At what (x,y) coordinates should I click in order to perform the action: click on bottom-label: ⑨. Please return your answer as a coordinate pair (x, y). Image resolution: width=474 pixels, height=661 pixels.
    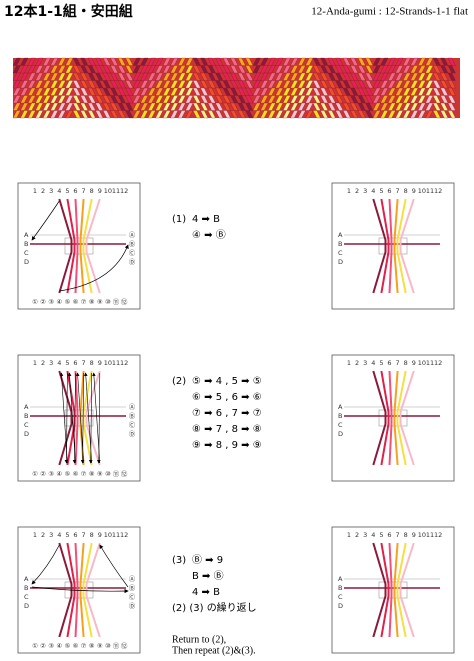
    Looking at the image, I should click on (100, 646).